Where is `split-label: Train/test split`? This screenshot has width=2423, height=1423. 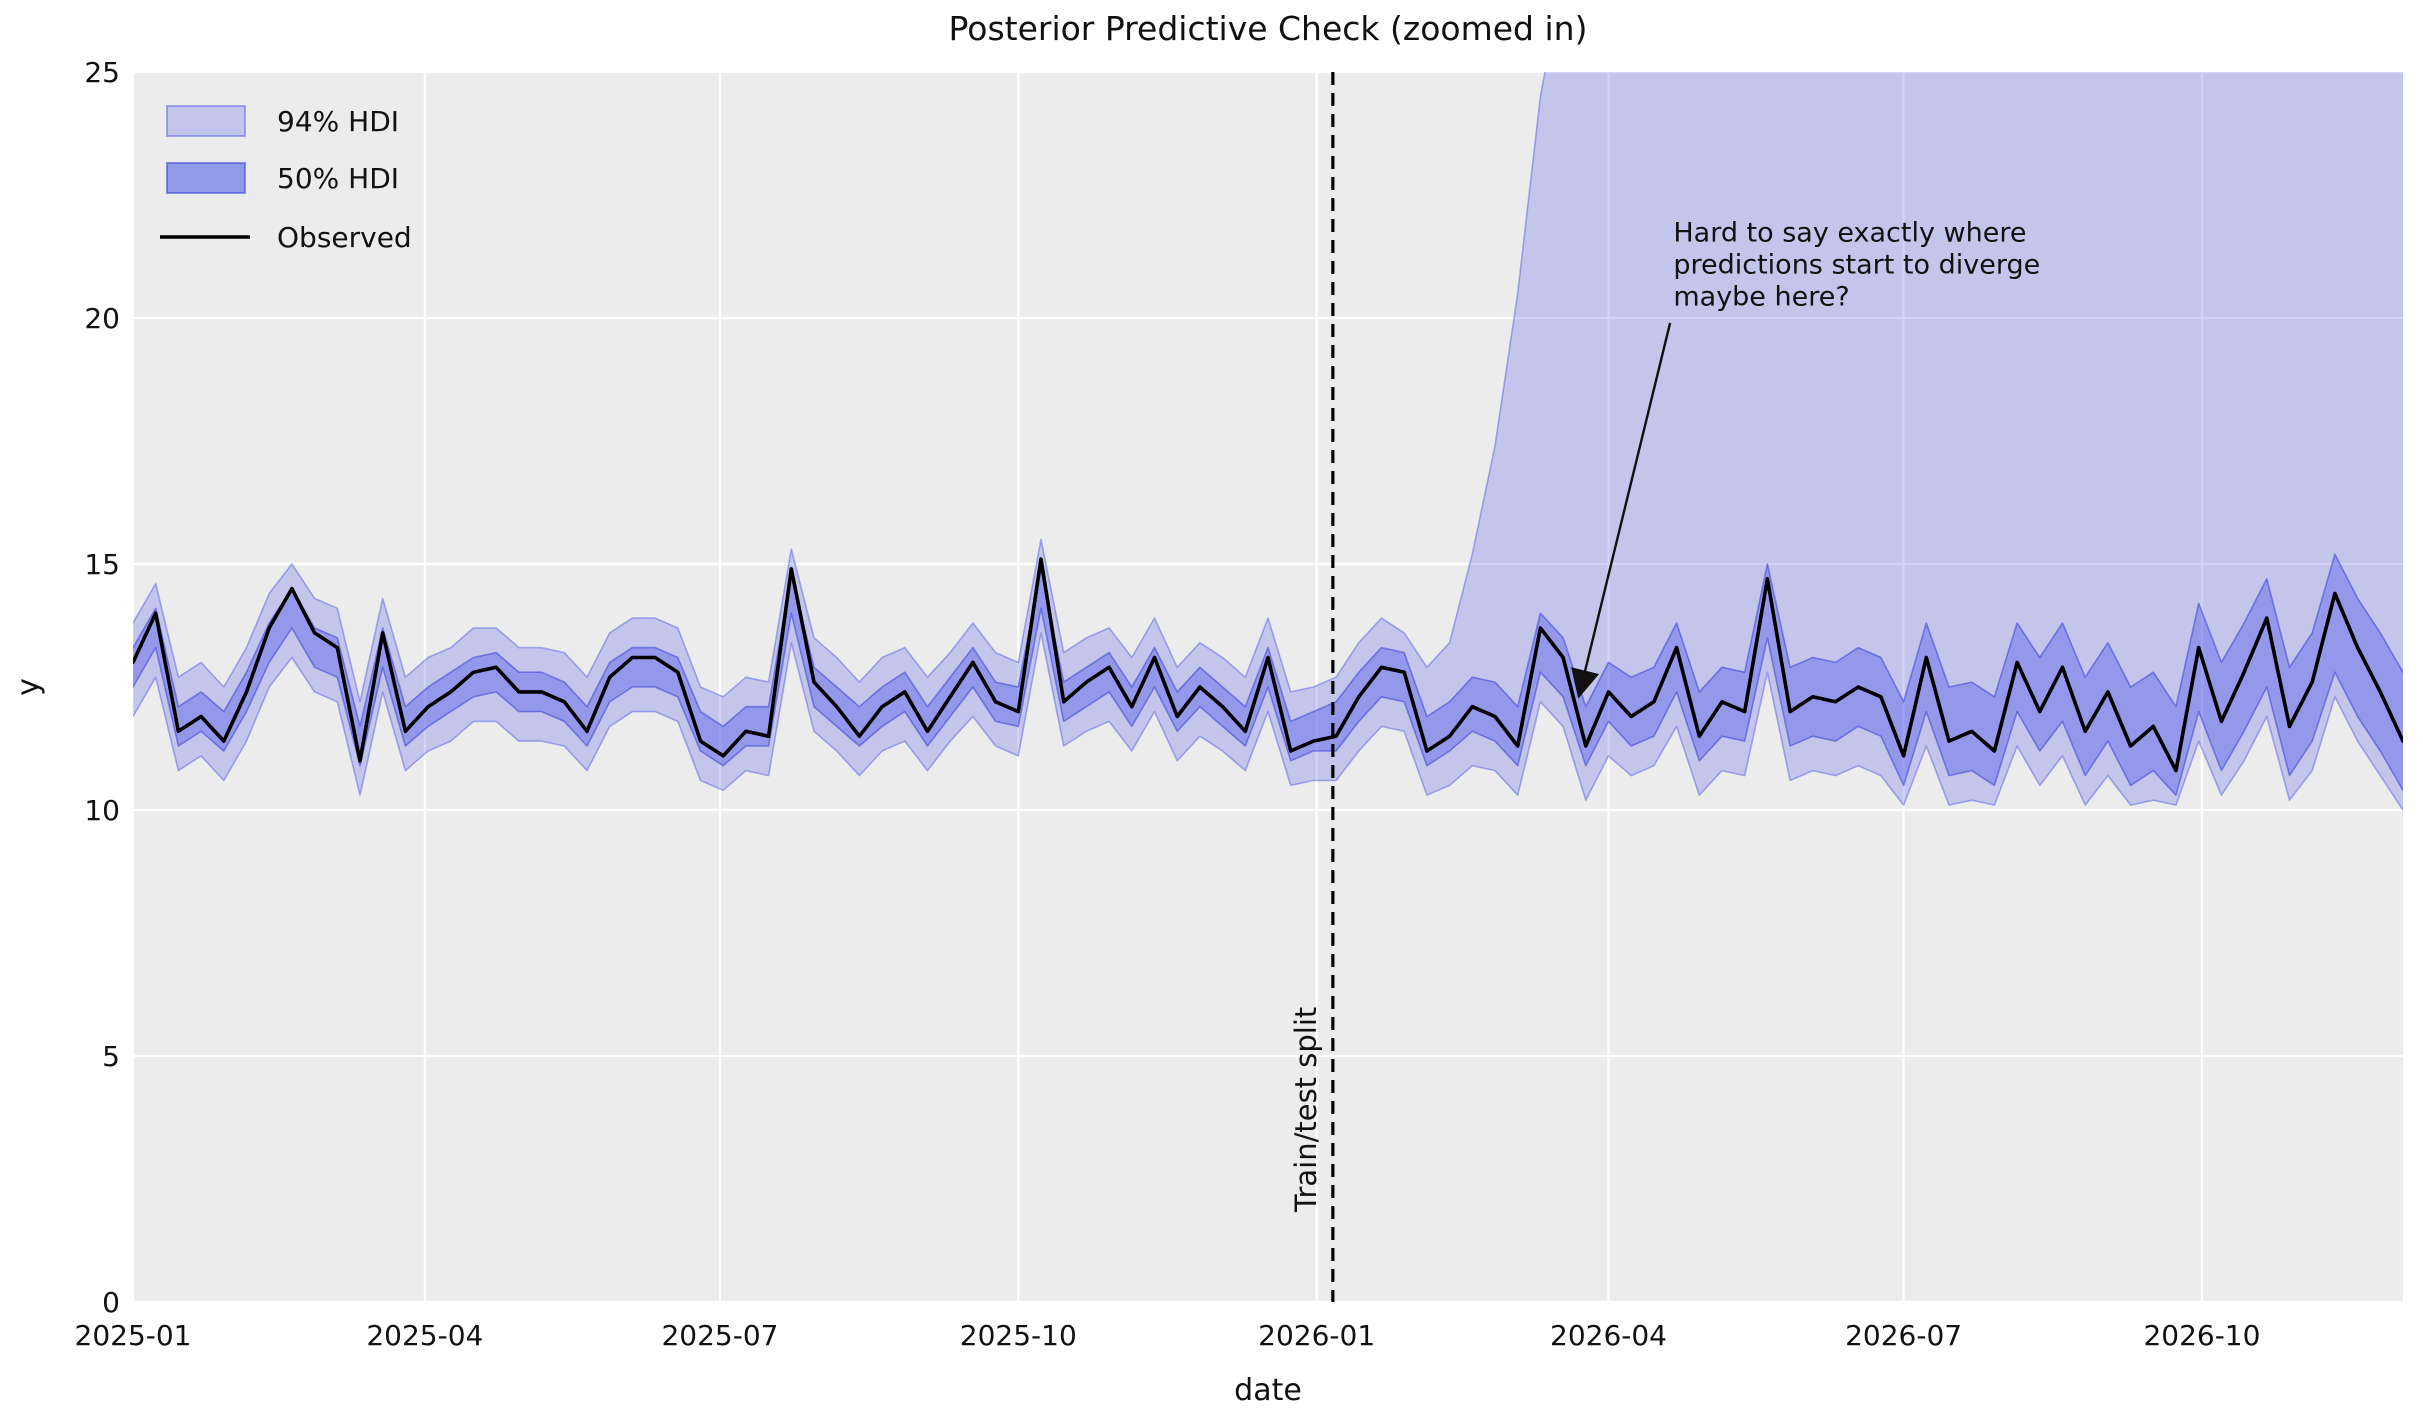 split-label: Train/test split is located at coordinates (1306, 1110).